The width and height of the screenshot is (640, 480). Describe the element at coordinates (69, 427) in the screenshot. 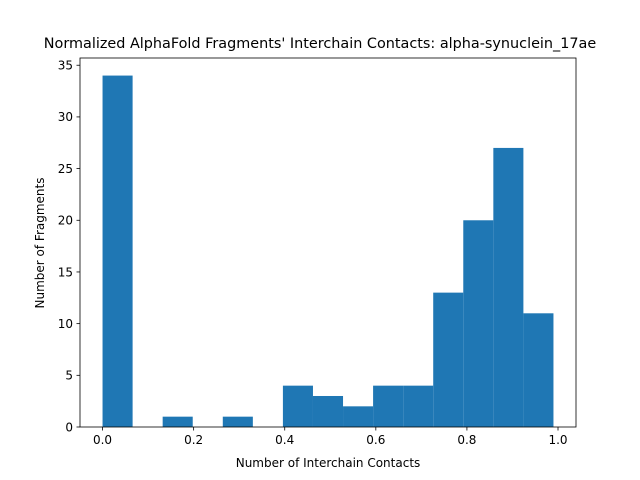

I see `y-tick-label: 0` at that location.